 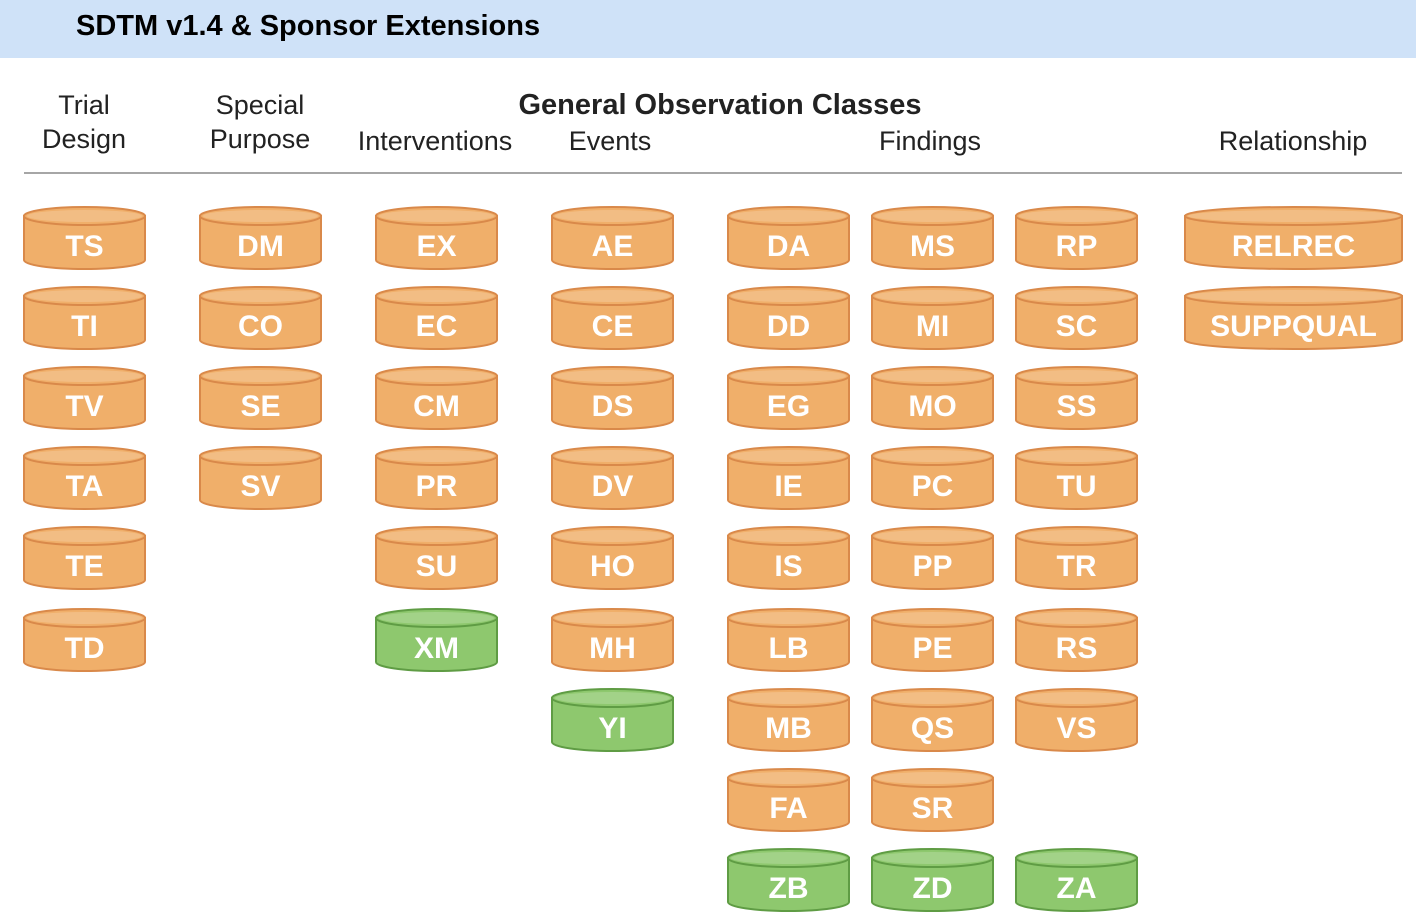 I want to click on domain-cylinder-ie: IE, so click(x=788, y=478).